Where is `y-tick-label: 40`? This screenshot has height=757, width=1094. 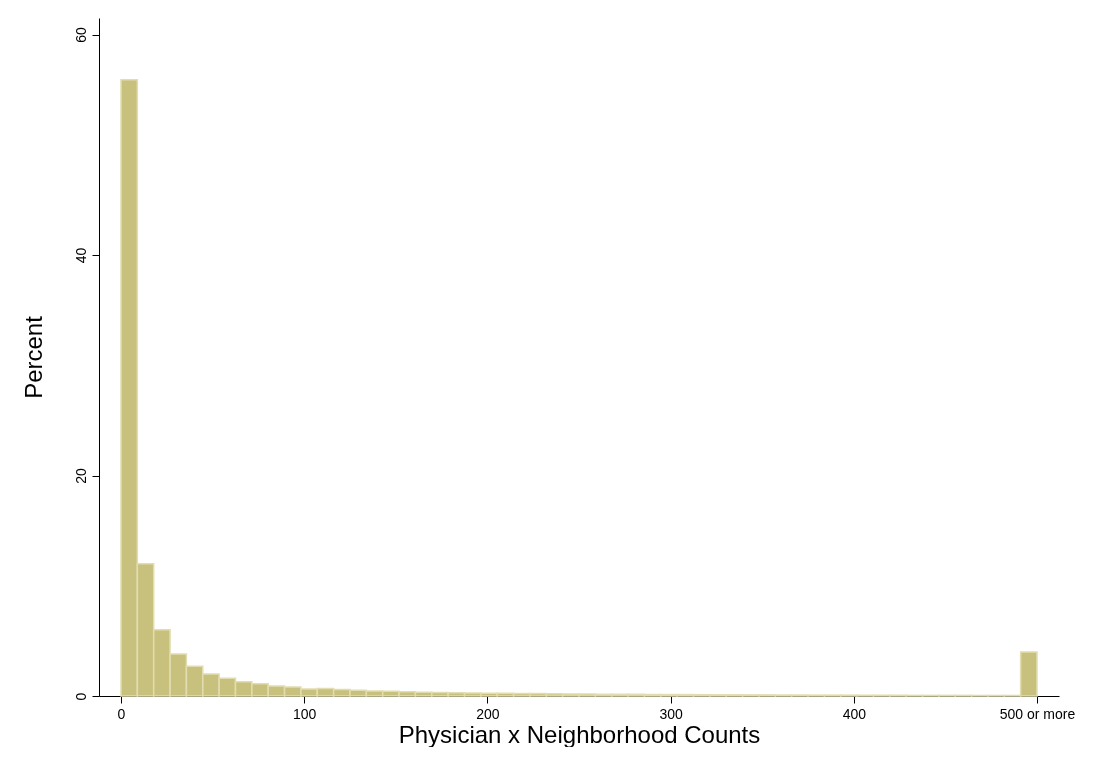 y-tick-label: 40 is located at coordinates (80, 255).